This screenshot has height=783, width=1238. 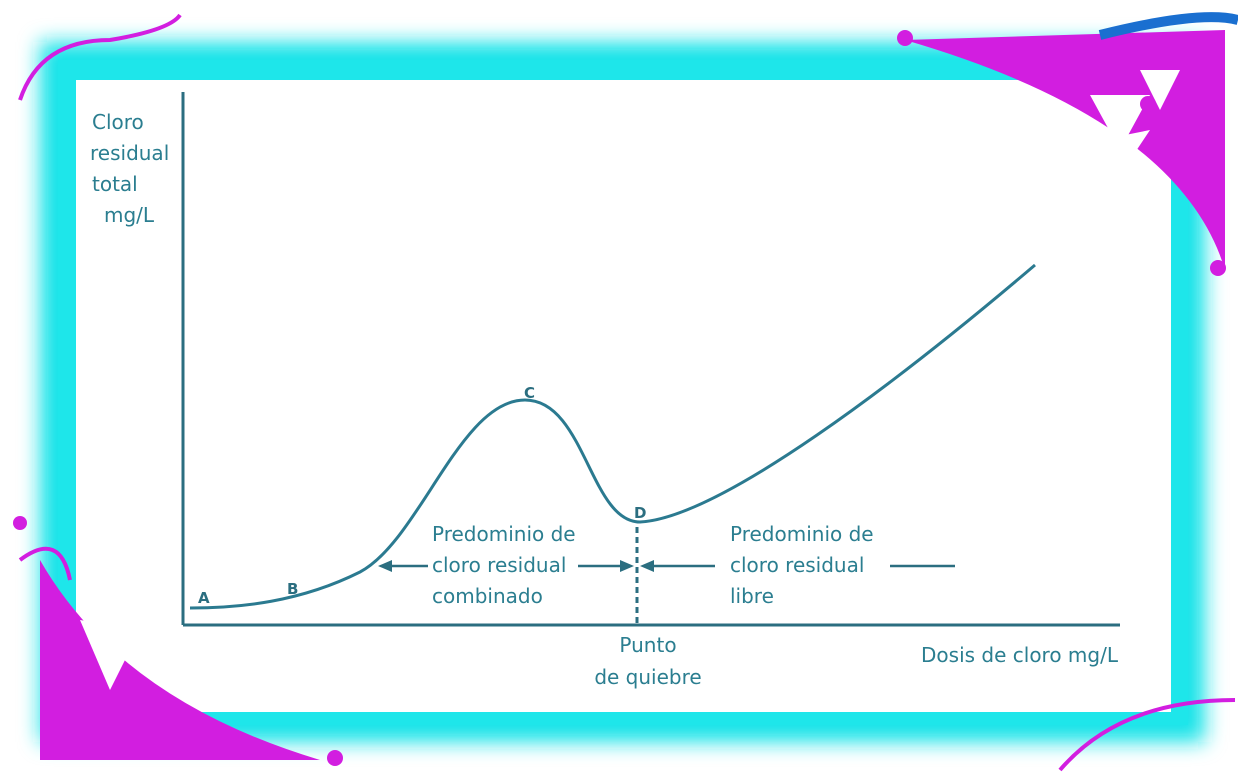 What do you see at coordinates (529, 393) in the screenshot?
I see `point-label: C` at bounding box center [529, 393].